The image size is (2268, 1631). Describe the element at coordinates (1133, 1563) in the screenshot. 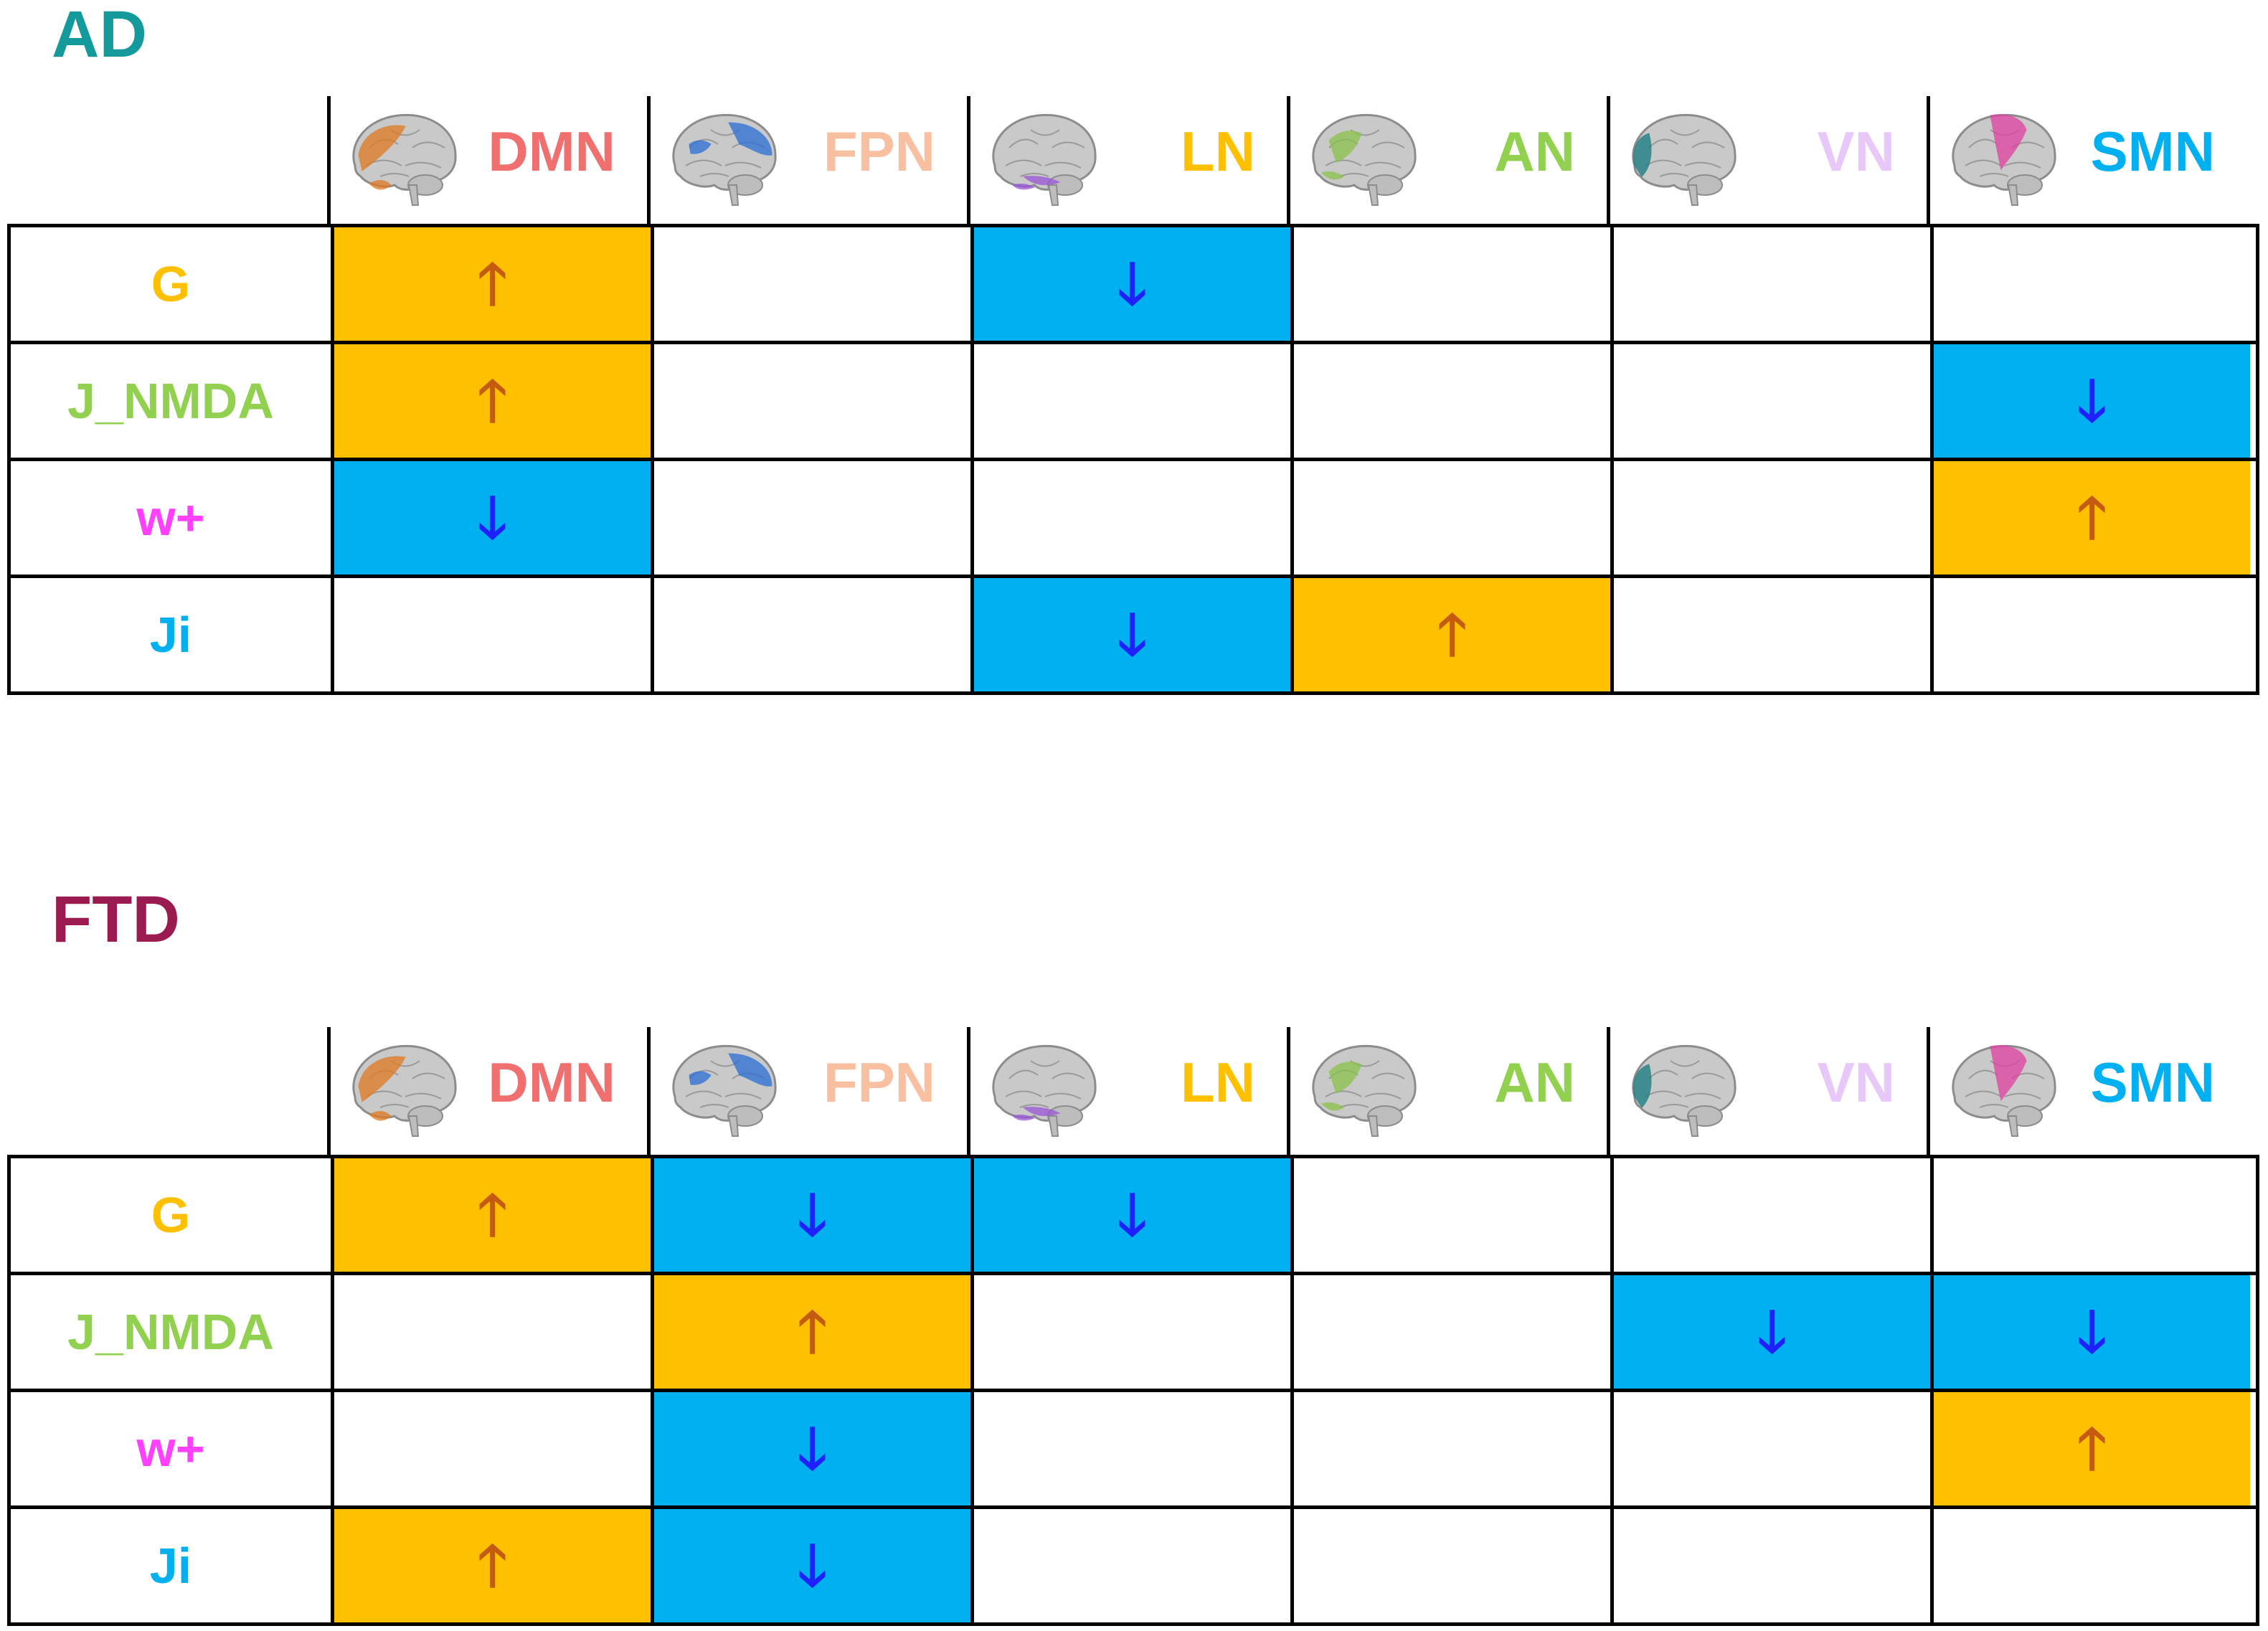

I see `table-row: Ji 🡑 🡓` at that location.